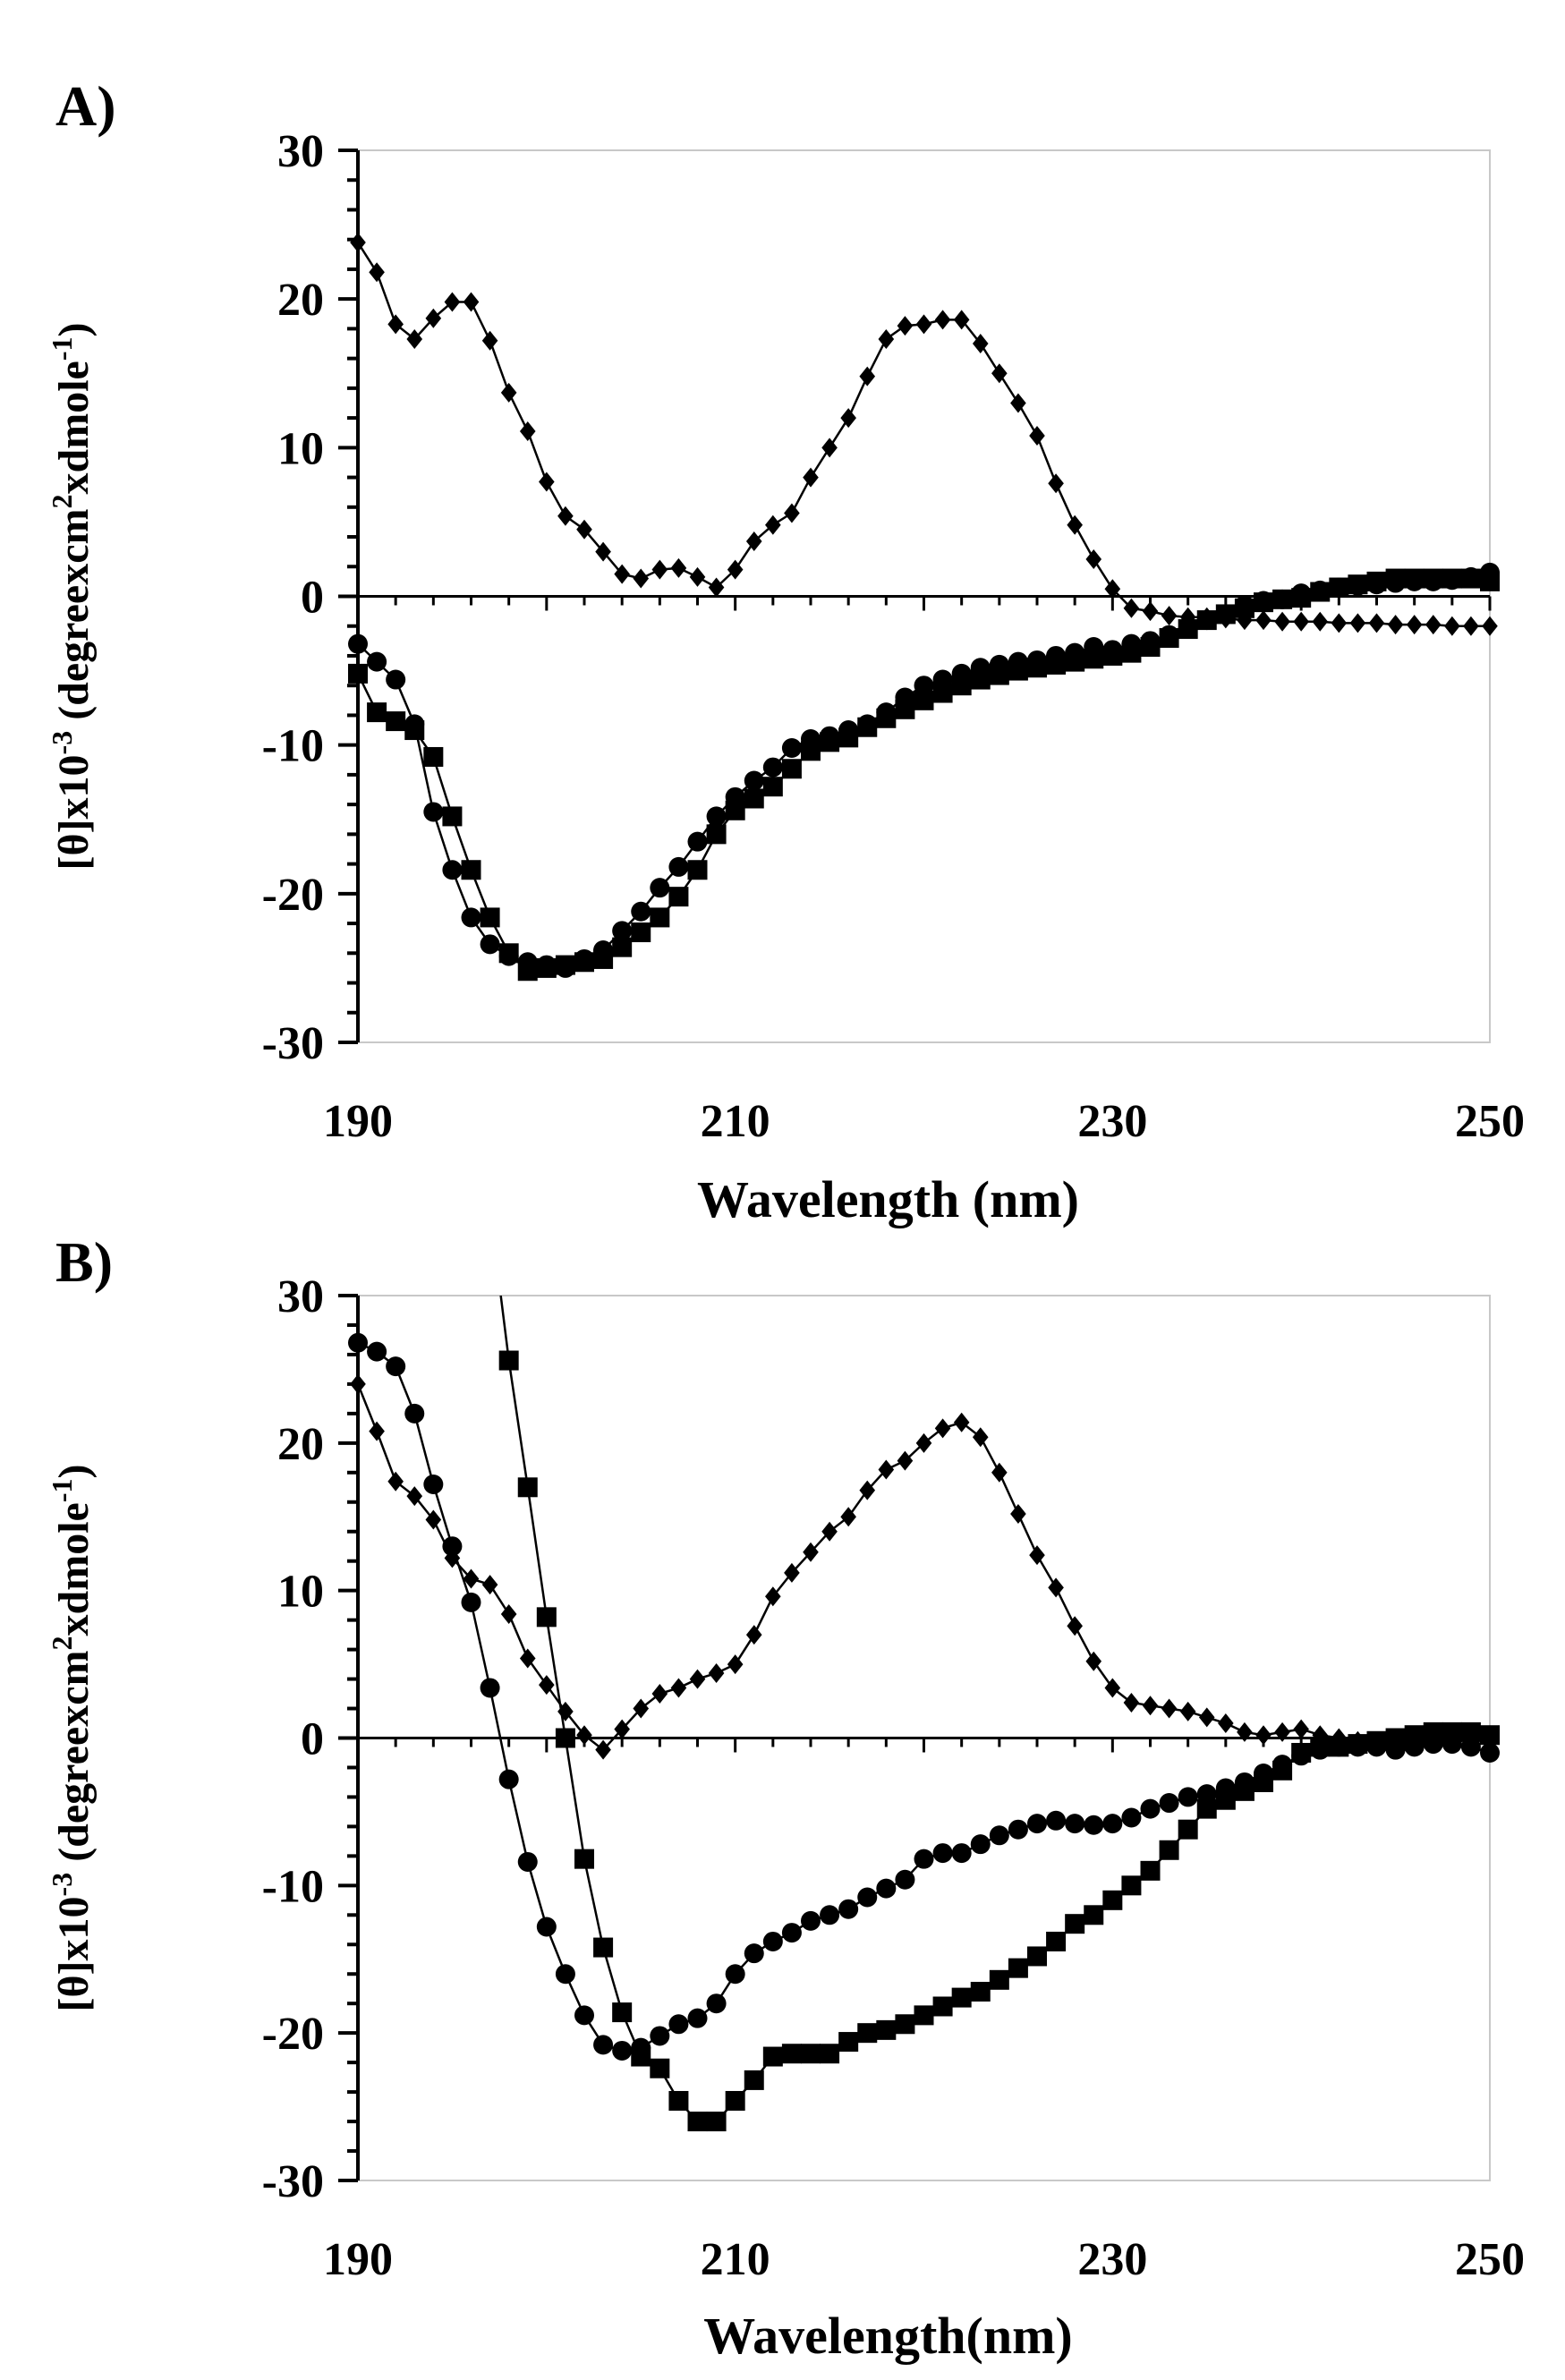 This screenshot has height=2380, width=1565. I want to click on panel-label: B), so click(84, 1262).